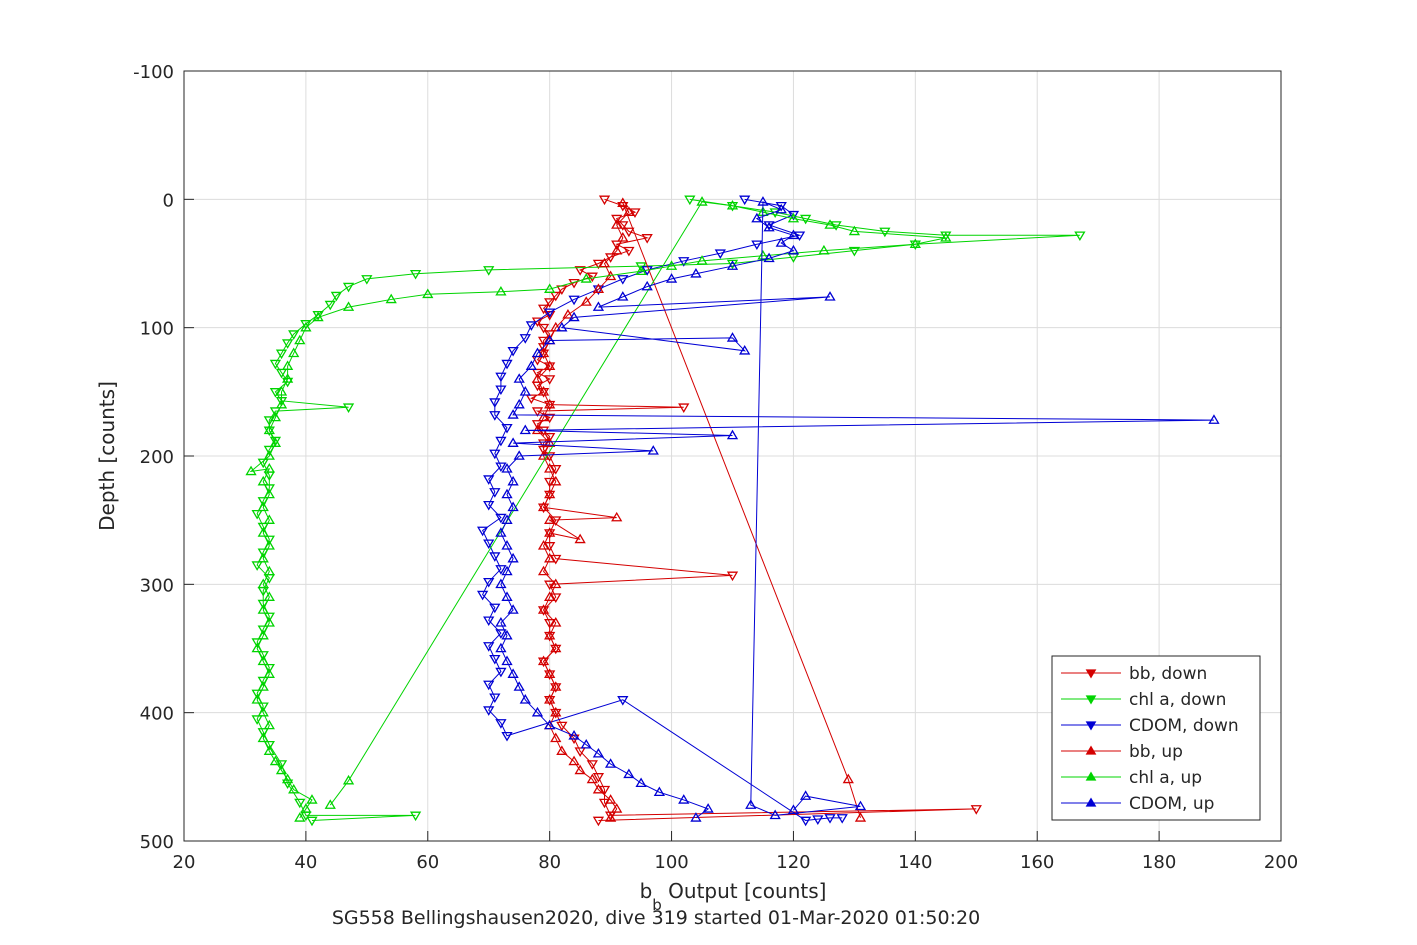  I want to click on legend-box, so click(1156, 738).